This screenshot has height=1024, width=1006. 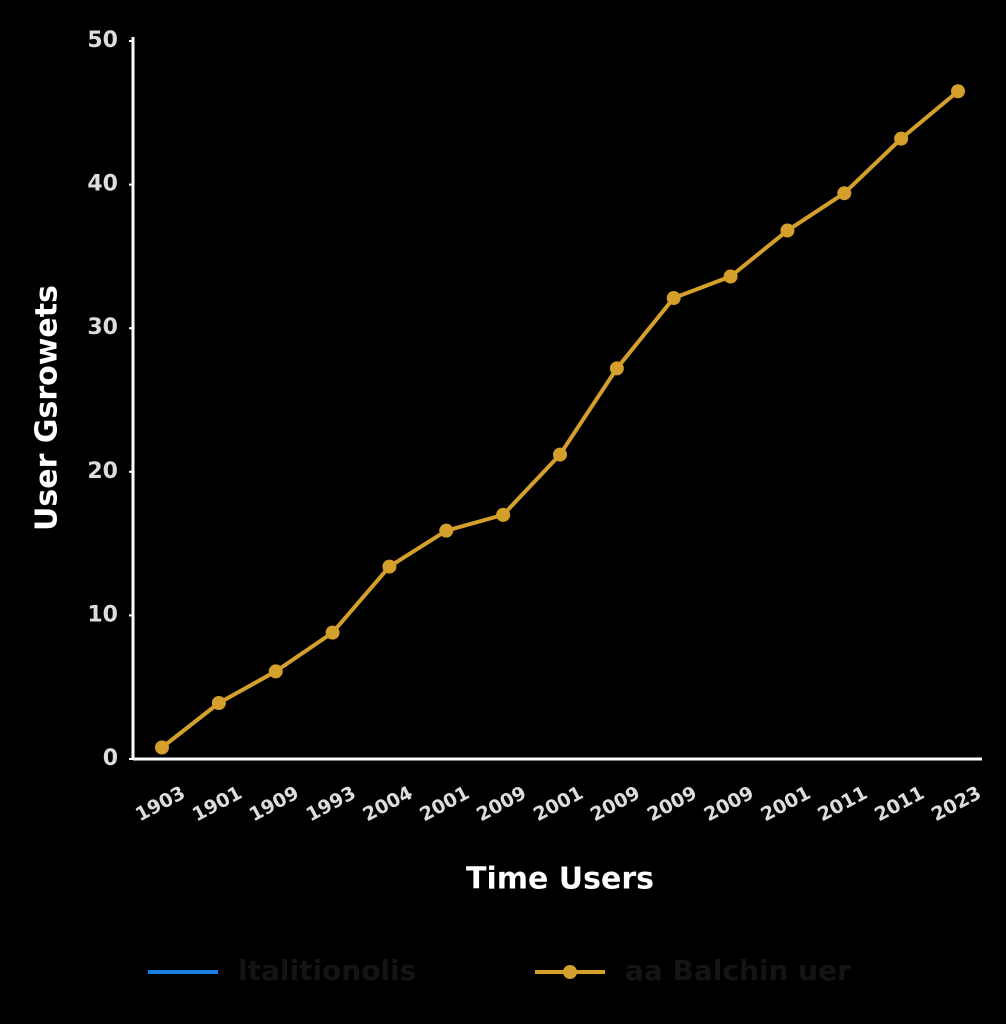 What do you see at coordinates (102, 614) in the screenshot?
I see `y-tick-label: 10` at bounding box center [102, 614].